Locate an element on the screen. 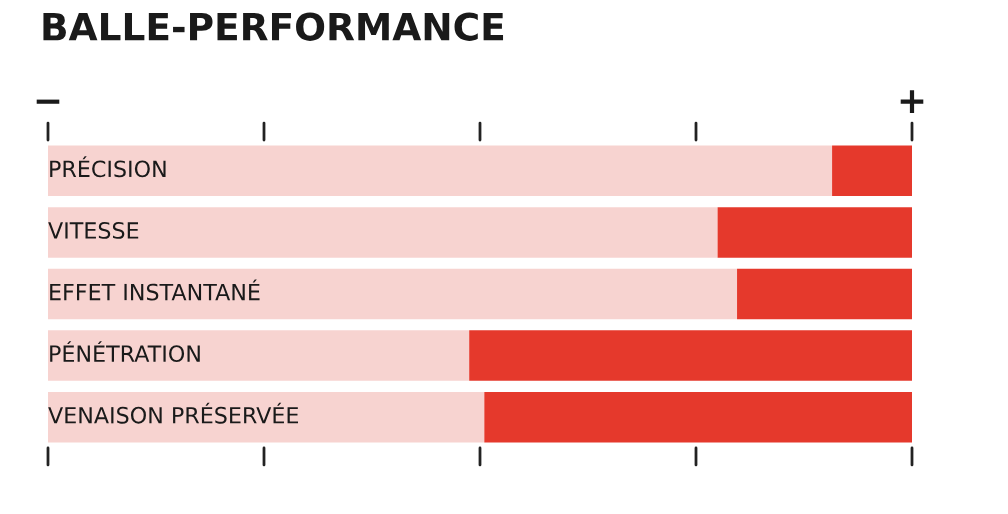 The image size is (1008, 514). y-tick-label: VITESSE is located at coordinates (93, 230).